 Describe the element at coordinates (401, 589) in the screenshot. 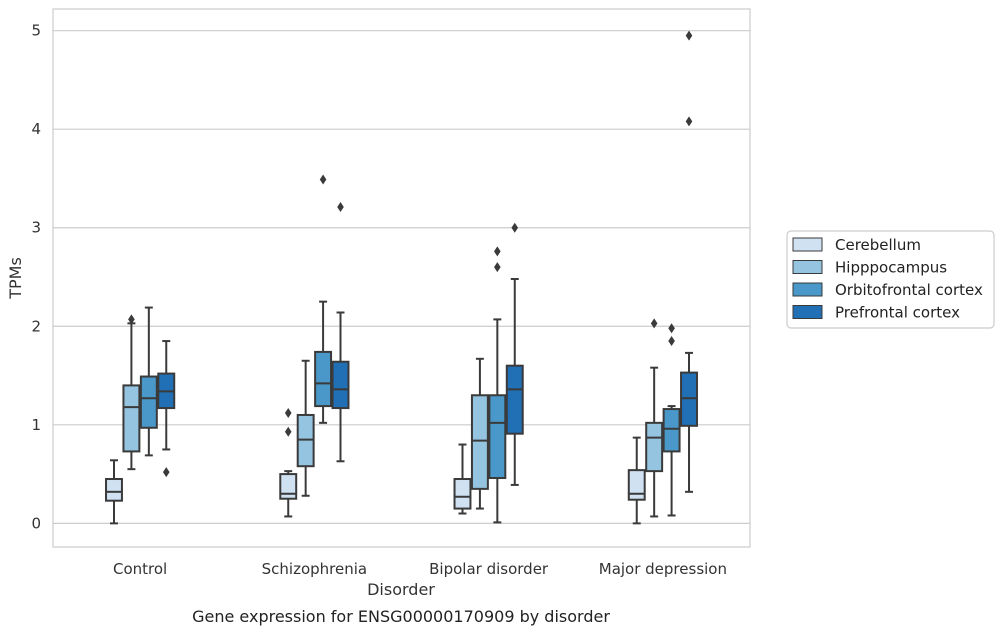

I see `x-axis-label: Disorder` at that location.